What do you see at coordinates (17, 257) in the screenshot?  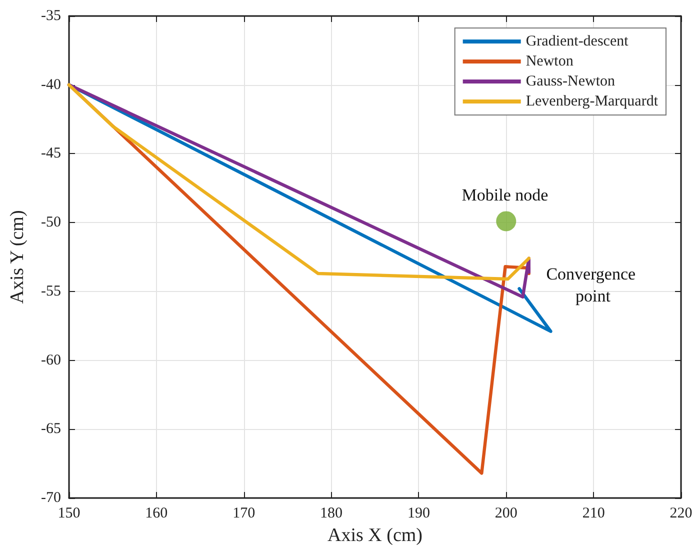 I see `y-axis-title: Axis Y (cm)` at bounding box center [17, 257].